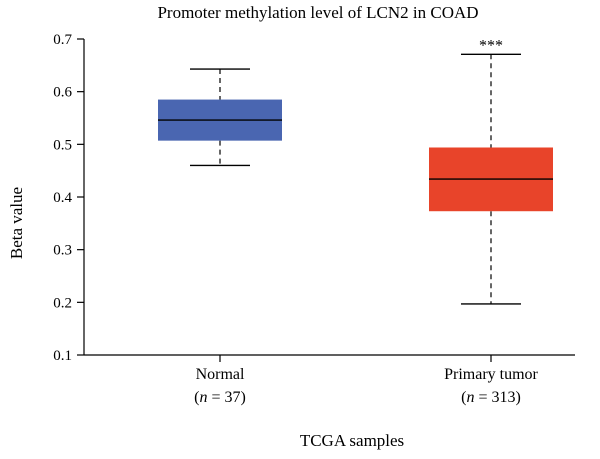 This screenshot has width=600, height=459. Describe the element at coordinates (352, 440) in the screenshot. I see `x-axis-label: TCGA samples` at that location.